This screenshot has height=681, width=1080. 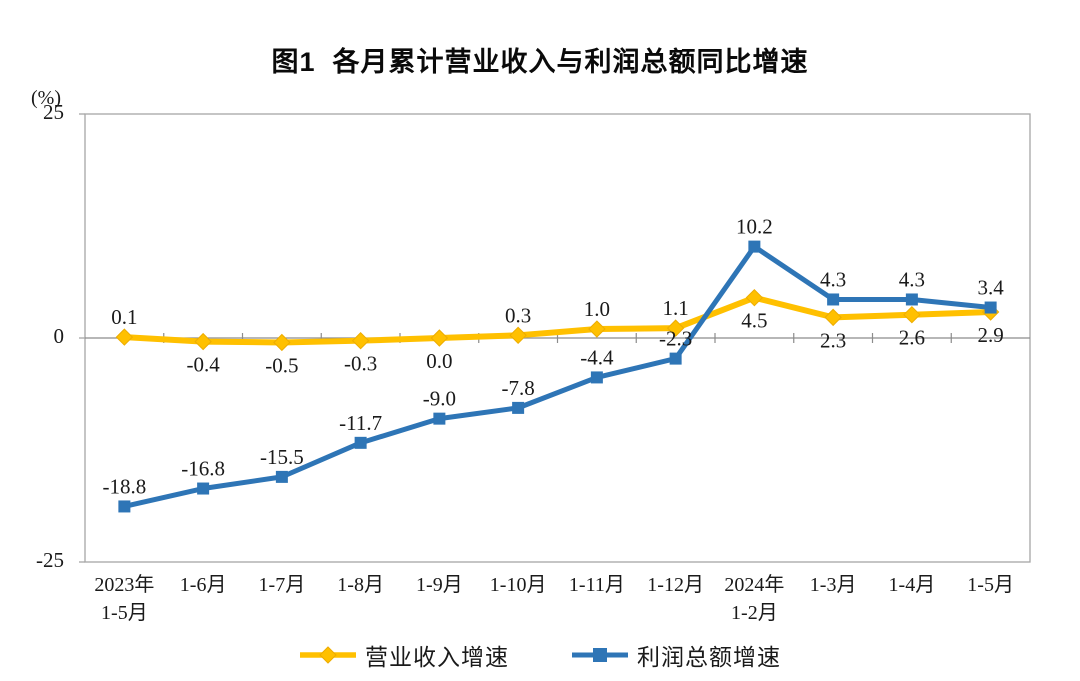 I want to click on data-point-label: 3.4, so click(x=991, y=288).